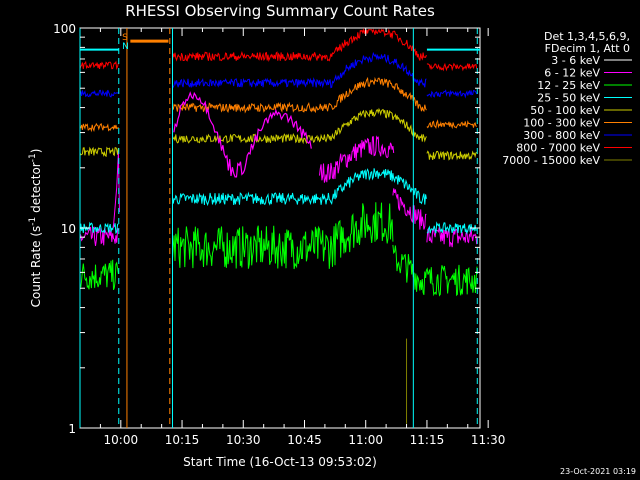 The width and height of the screenshot is (640, 480). What do you see at coordinates (488, 440) in the screenshot?
I see `x-tick-label: 11:30` at bounding box center [488, 440].